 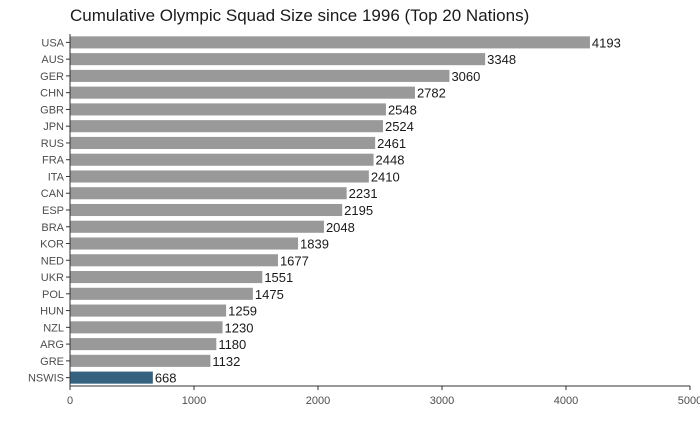 I want to click on category-label: KOR, so click(x=52, y=245).